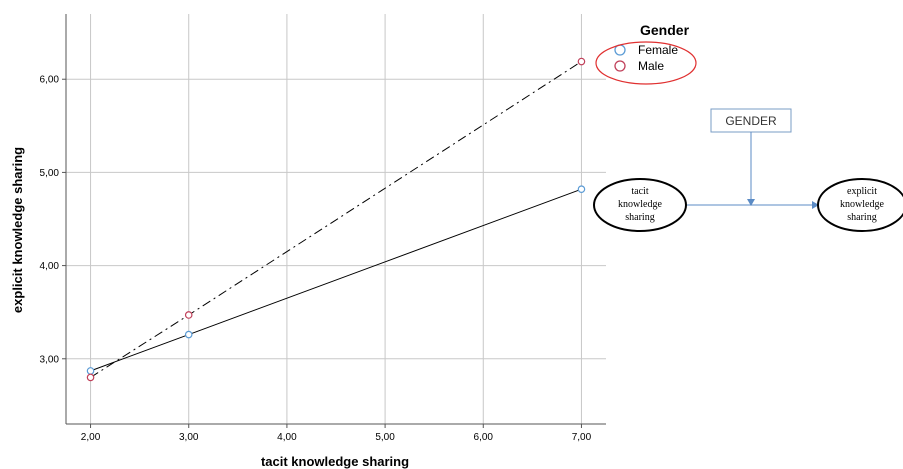  I want to click on path-arrow-head, so click(815, 205).